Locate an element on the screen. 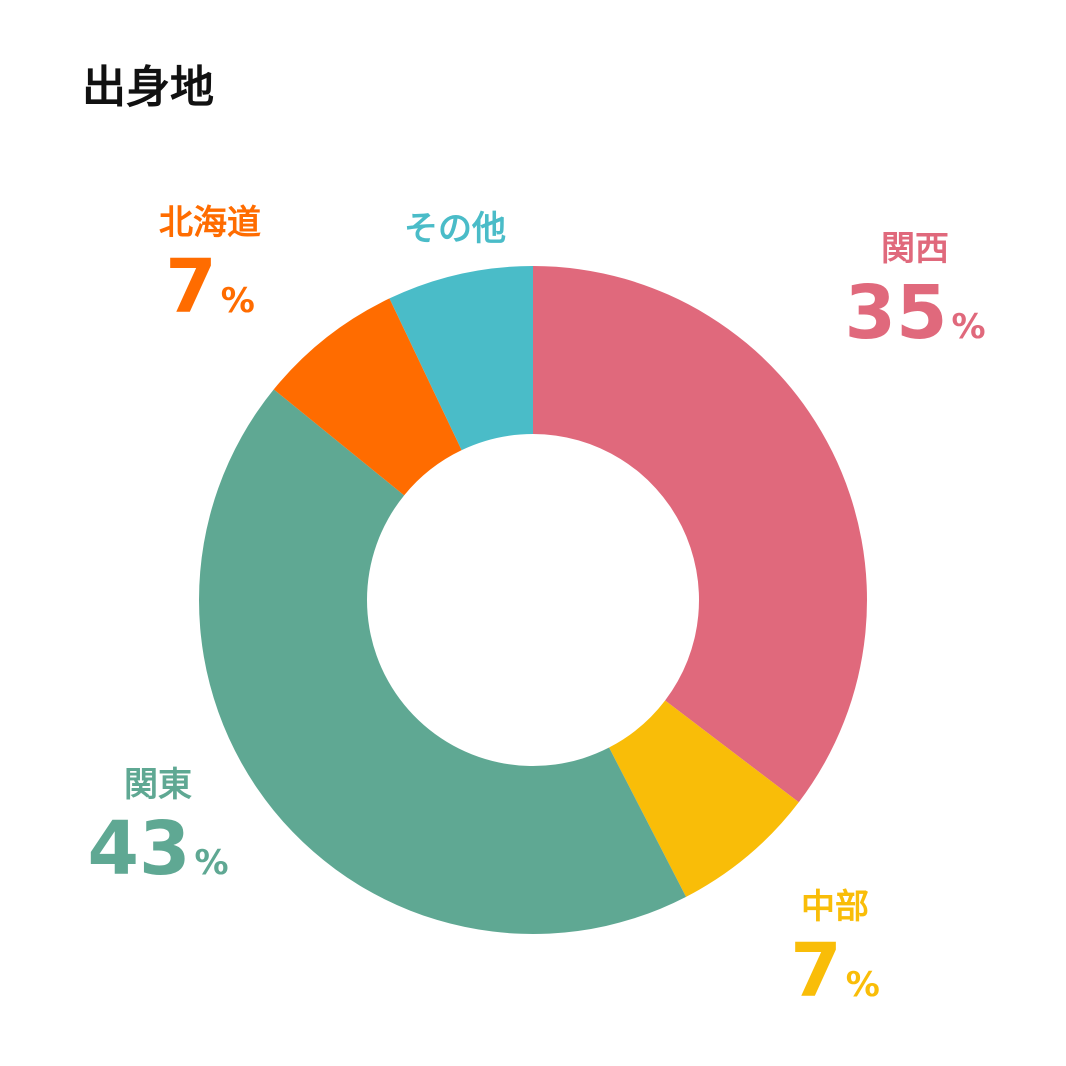  slice-chubu is located at coordinates (704, 798).